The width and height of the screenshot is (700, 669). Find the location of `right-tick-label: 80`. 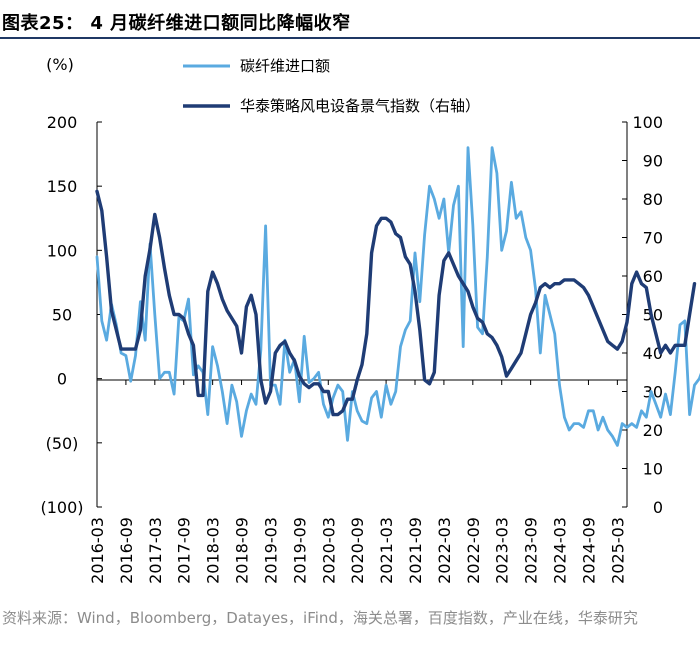

right-tick-label: 80 is located at coordinates (653, 199).